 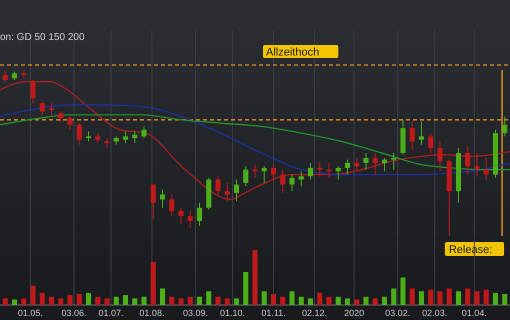 What do you see at coordinates (195, 313) in the screenshot?
I see `x-tick-label: 03.09.` at bounding box center [195, 313].